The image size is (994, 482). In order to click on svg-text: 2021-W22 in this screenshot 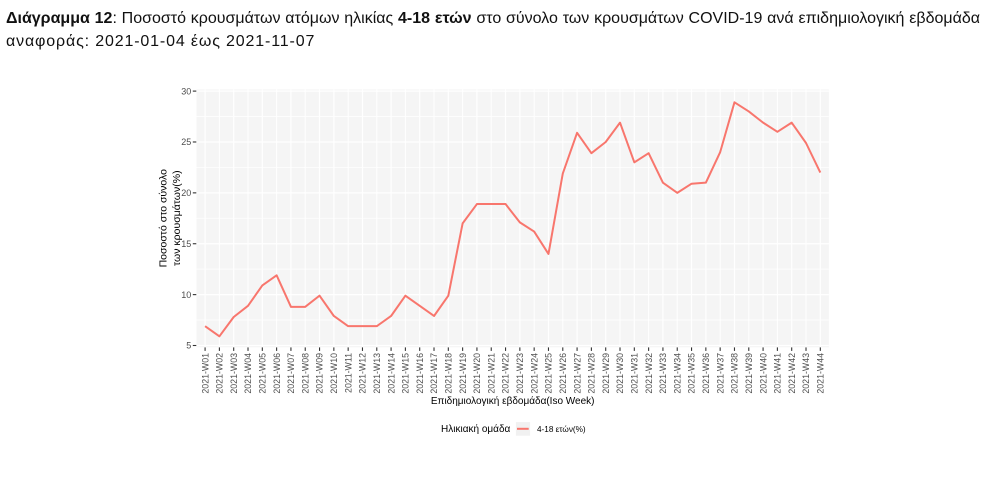, I will do `click(506, 373)`.